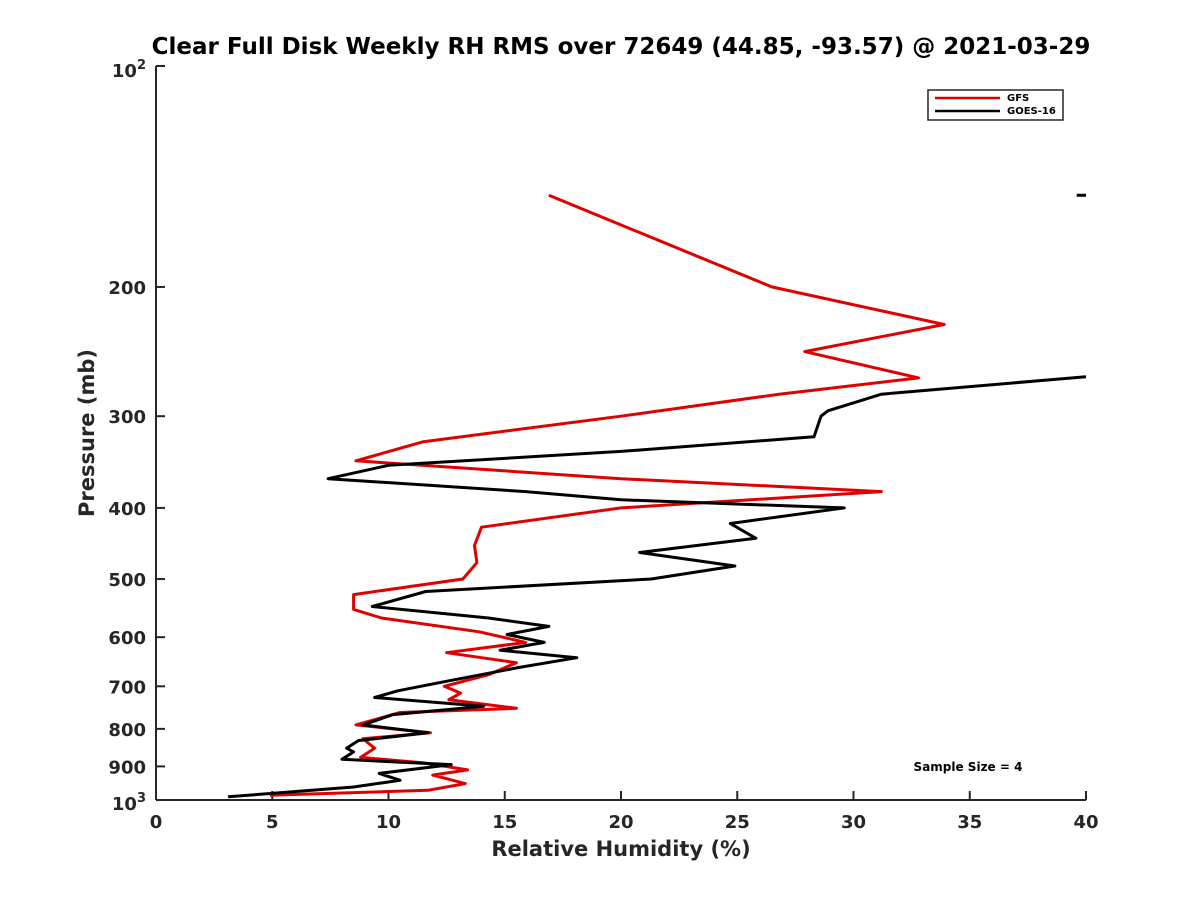 Image resolution: width=1200 pixels, height=900 pixels. I want to click on x-tick-label: 40, so click(1085, 822).